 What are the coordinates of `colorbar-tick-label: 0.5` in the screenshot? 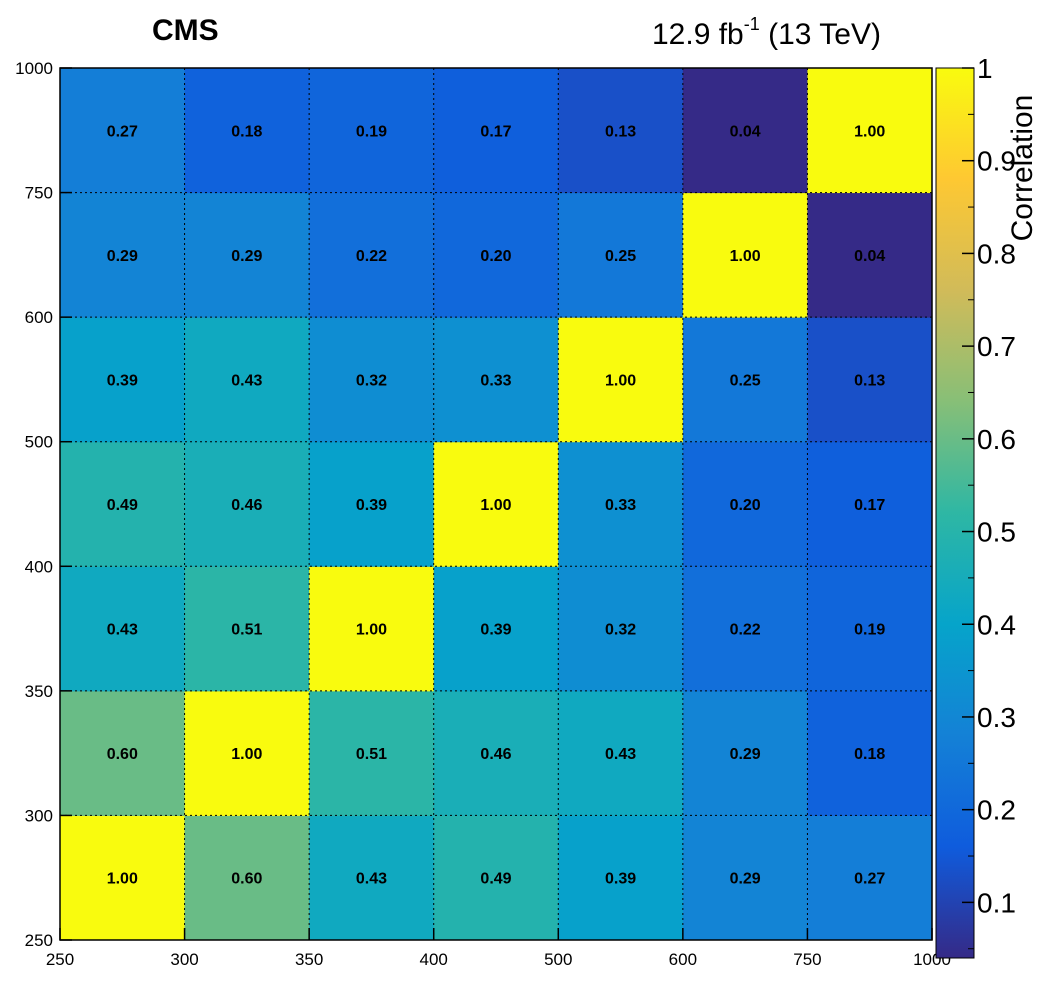 It's located at (996, 532).